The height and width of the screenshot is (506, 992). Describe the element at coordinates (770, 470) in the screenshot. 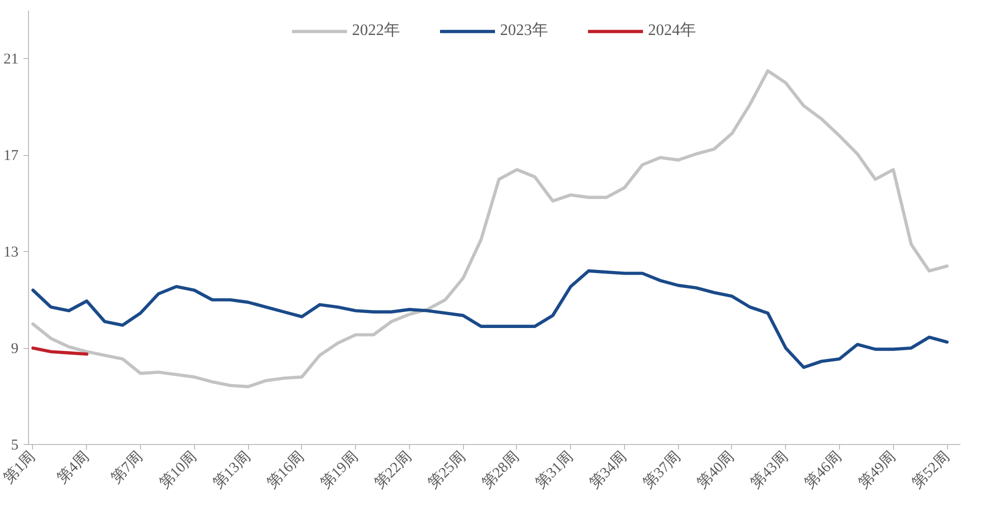

I see `x-tick-label: 第43周` at that location.